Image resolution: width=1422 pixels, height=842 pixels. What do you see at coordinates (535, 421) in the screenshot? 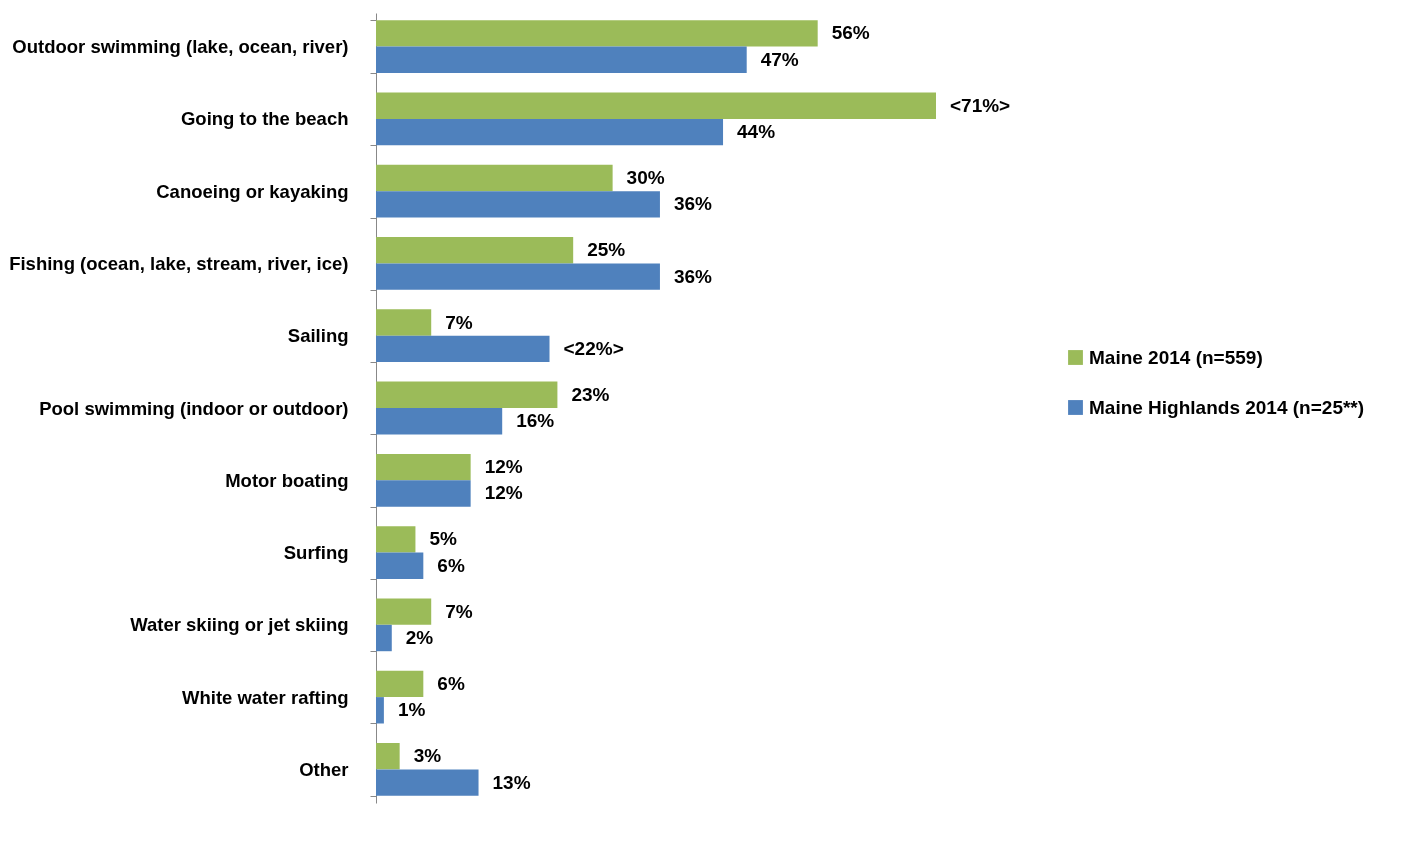
I see `data-label: 16%` at bounding box center [535, 421].